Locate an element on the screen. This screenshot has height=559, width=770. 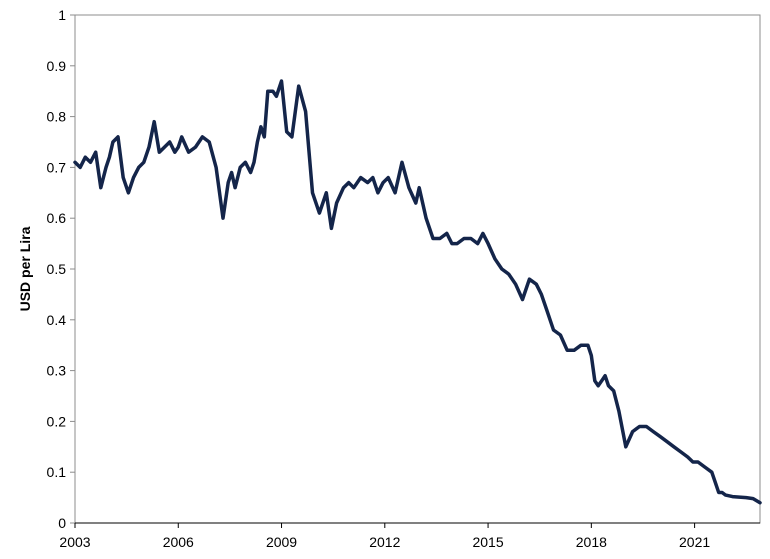
y-tick-label: 0.8 is located at coordinates (57, 117).